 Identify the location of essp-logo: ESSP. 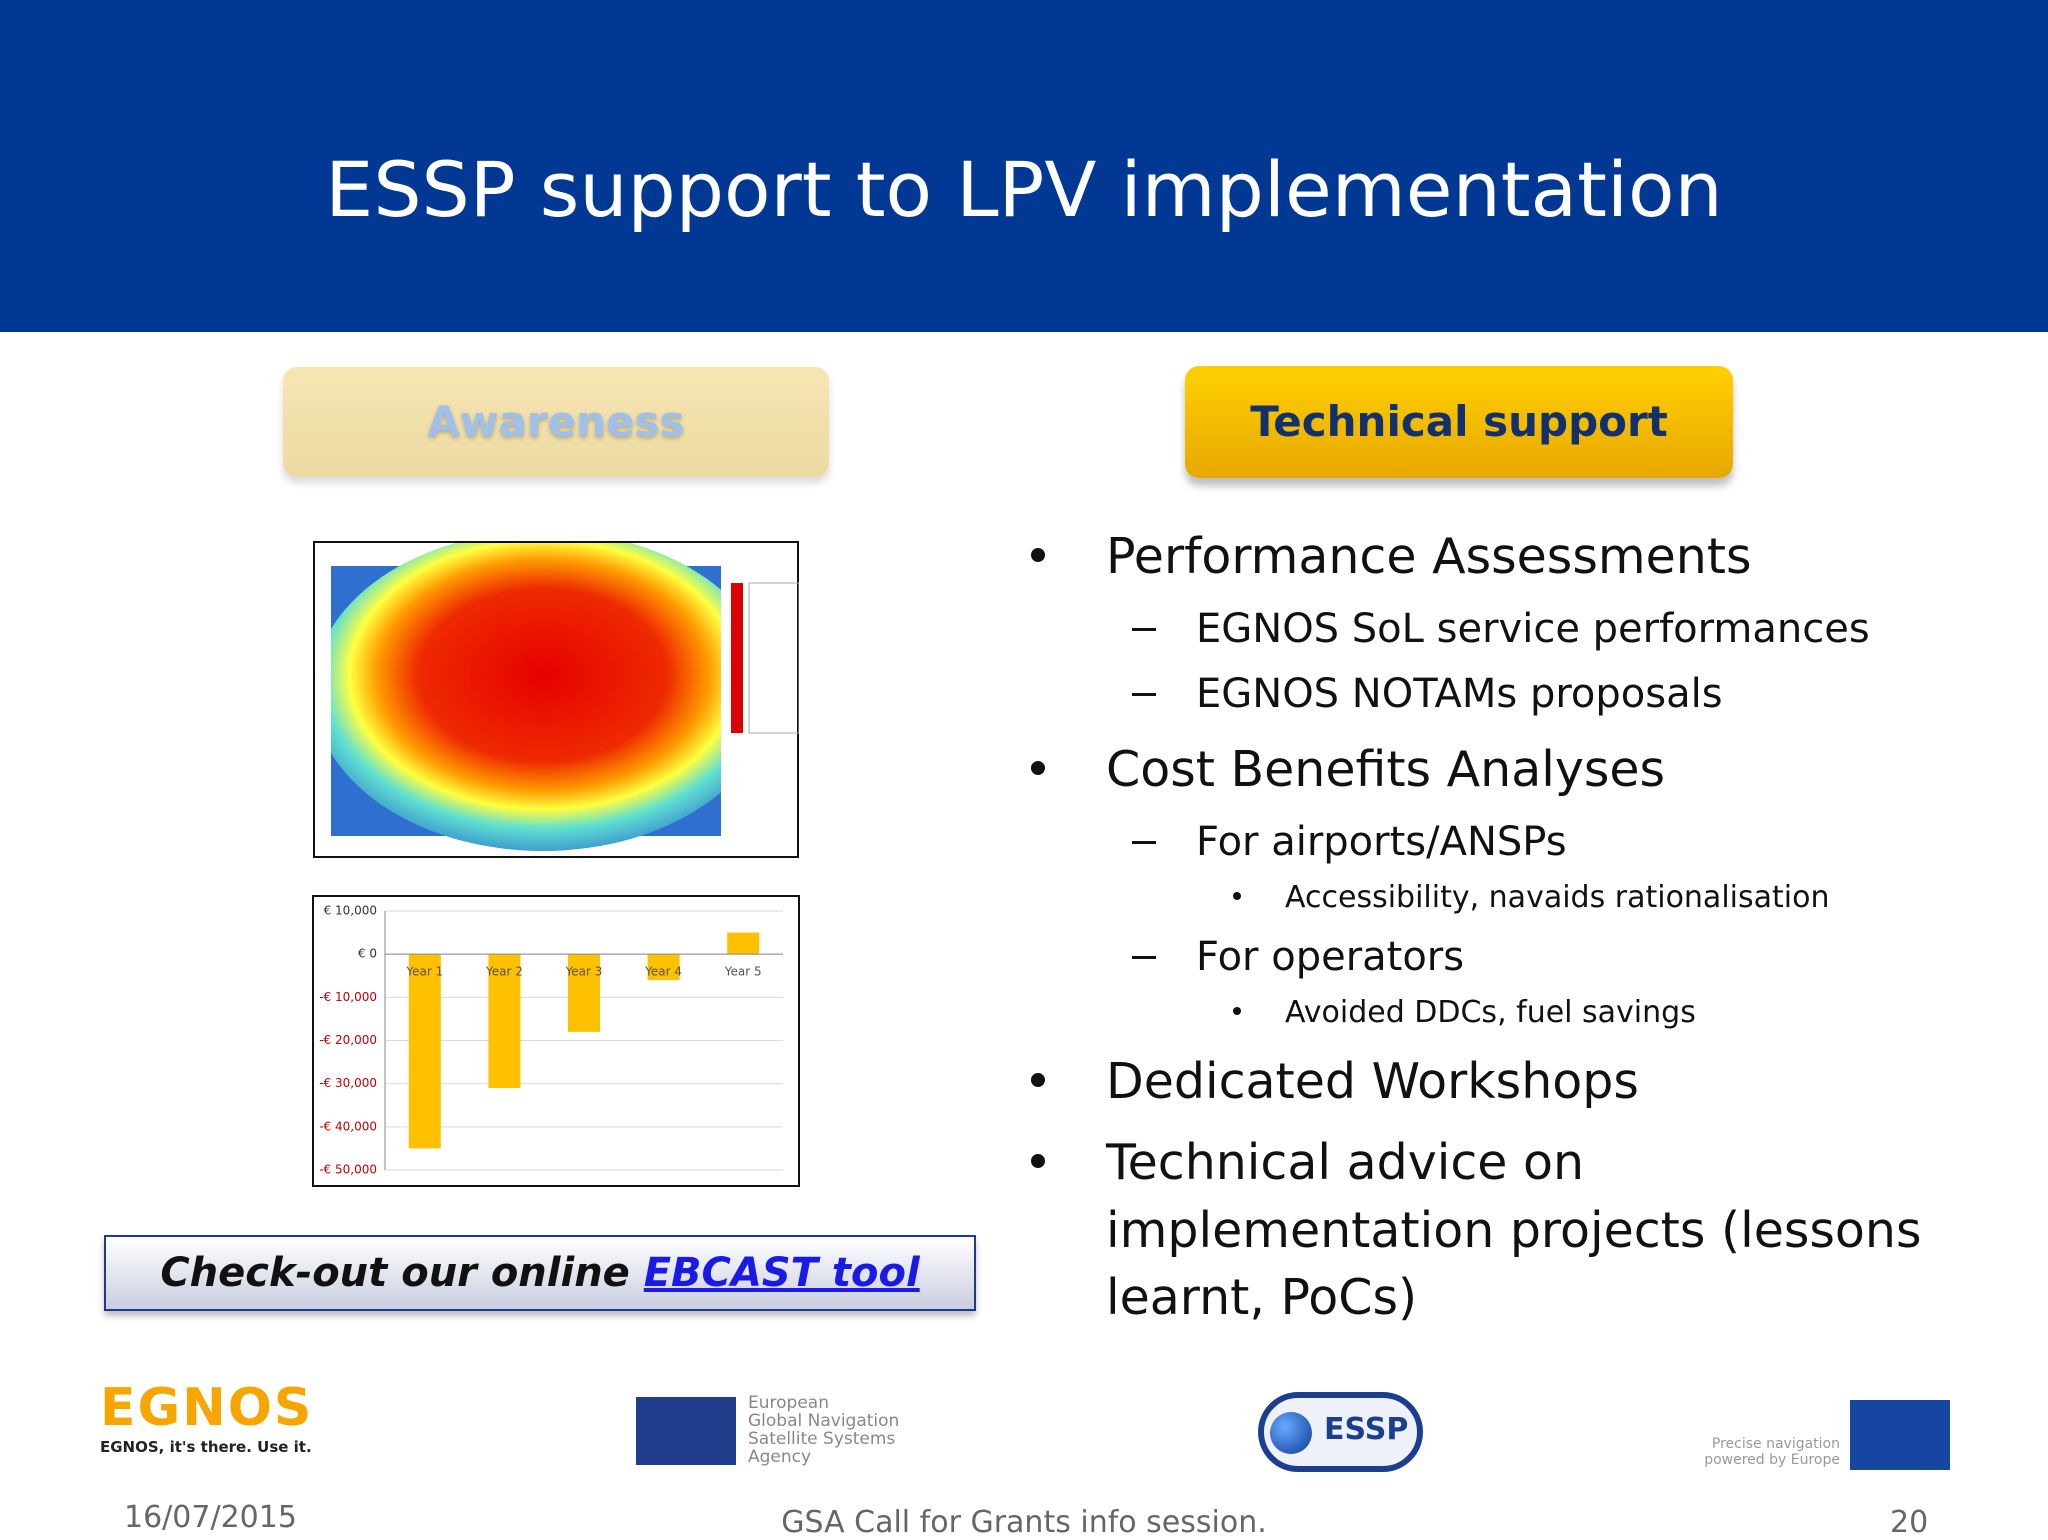
(1340, 1432).